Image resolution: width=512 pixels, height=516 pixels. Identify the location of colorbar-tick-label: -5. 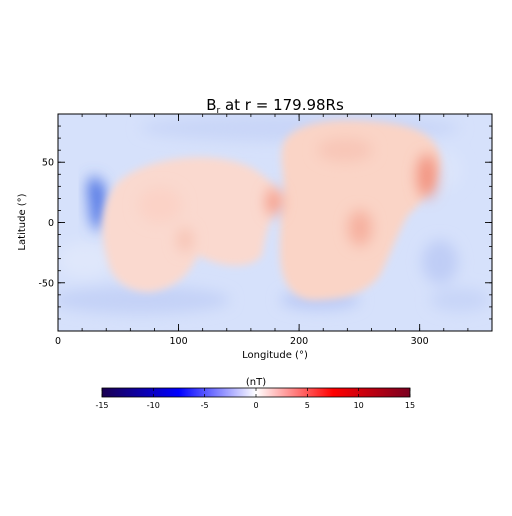
(205, 405).